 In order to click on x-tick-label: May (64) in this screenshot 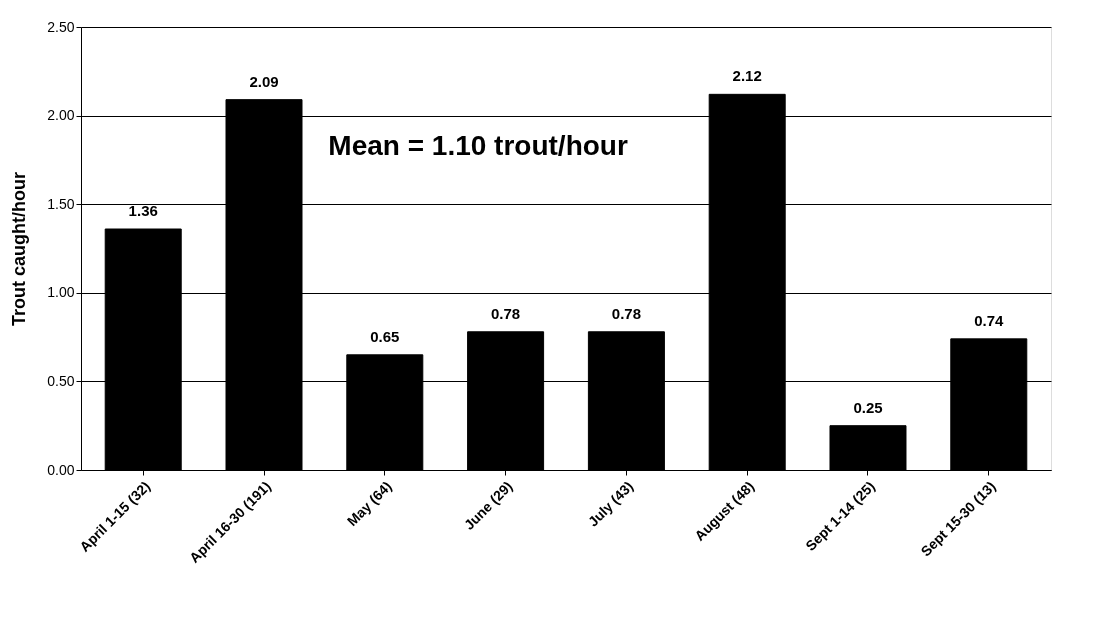, I will do `click(369, 504)`.